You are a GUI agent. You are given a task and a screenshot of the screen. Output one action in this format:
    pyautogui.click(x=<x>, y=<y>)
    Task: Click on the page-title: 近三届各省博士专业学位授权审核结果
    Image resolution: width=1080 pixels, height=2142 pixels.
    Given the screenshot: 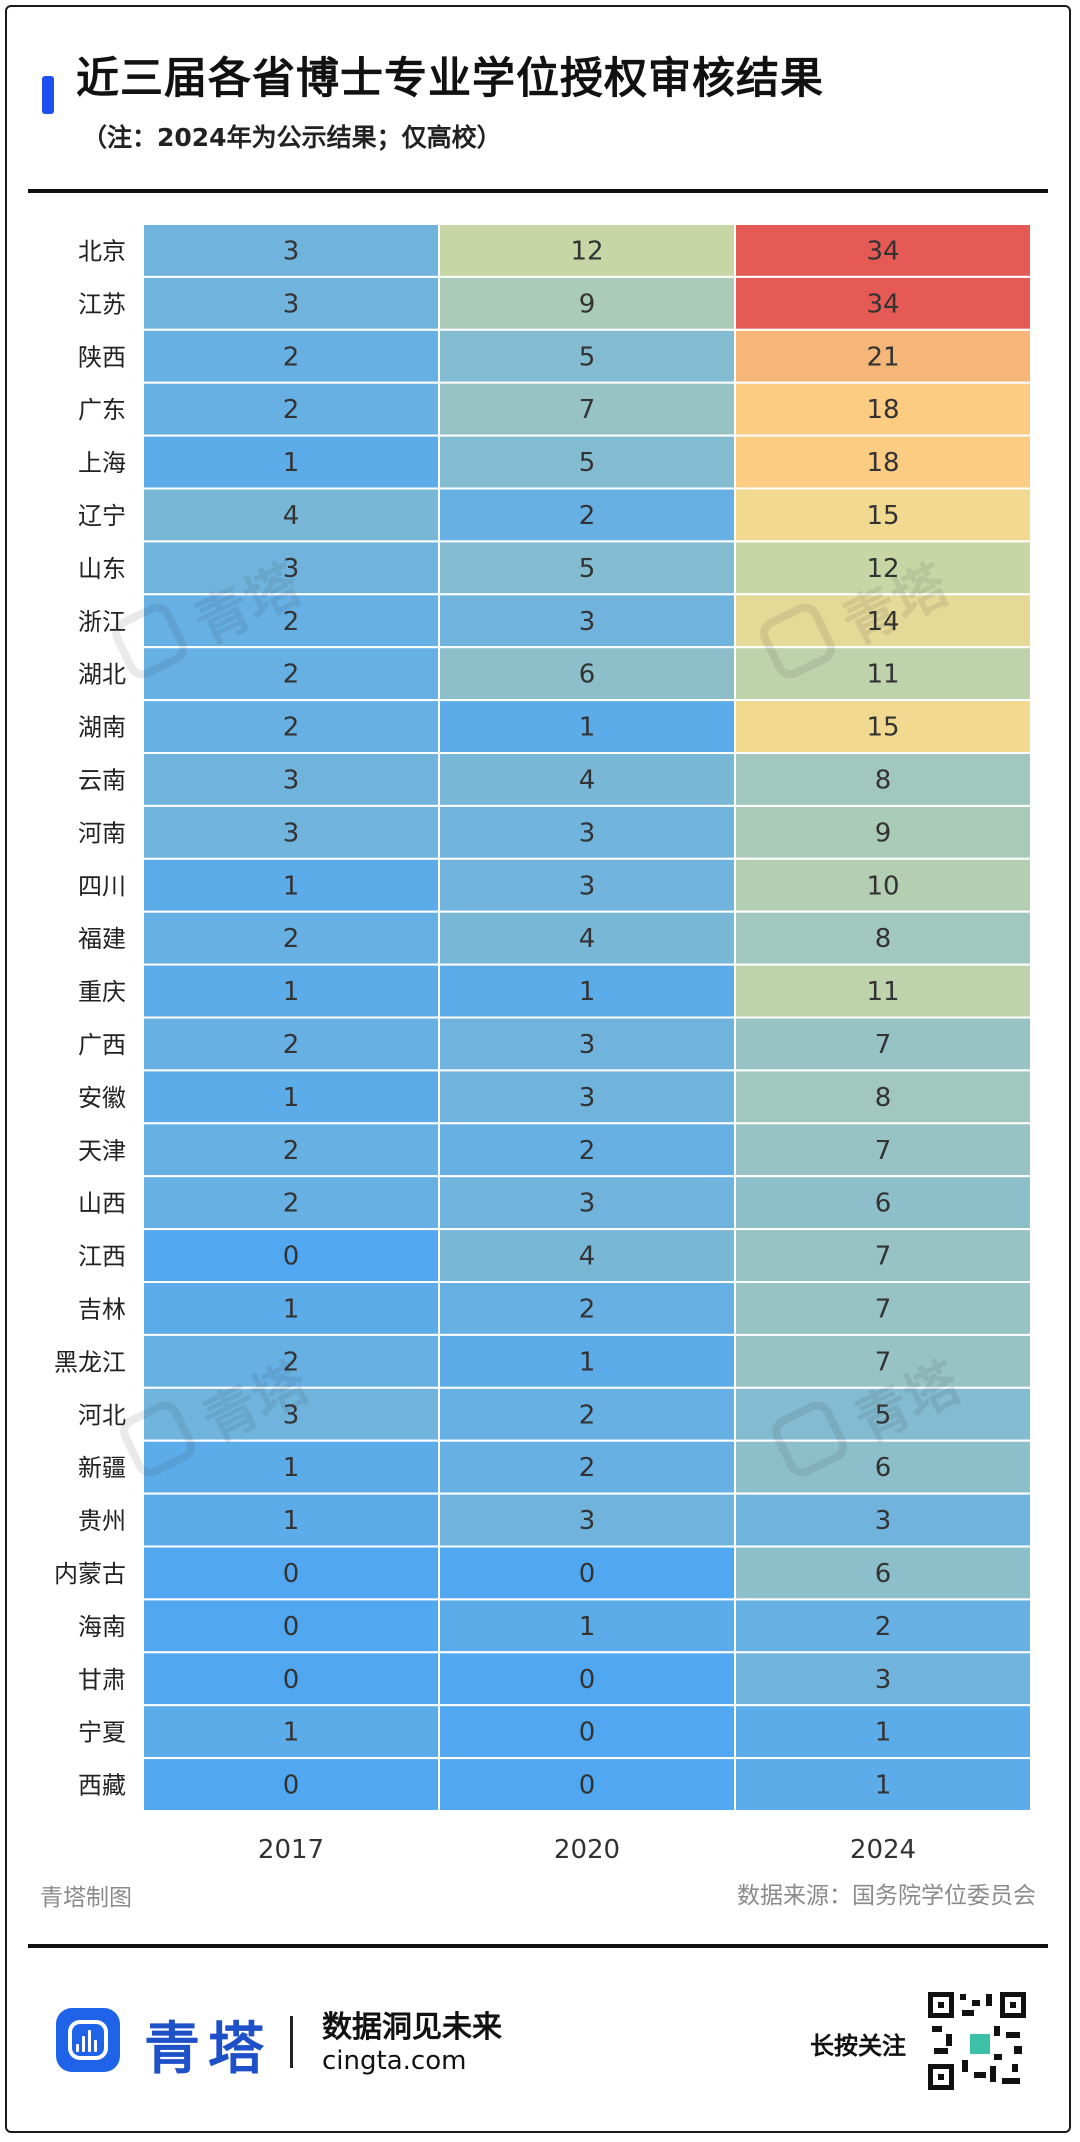 What is the action you would take?
    pyautogui.click(x=450, y=79)
    